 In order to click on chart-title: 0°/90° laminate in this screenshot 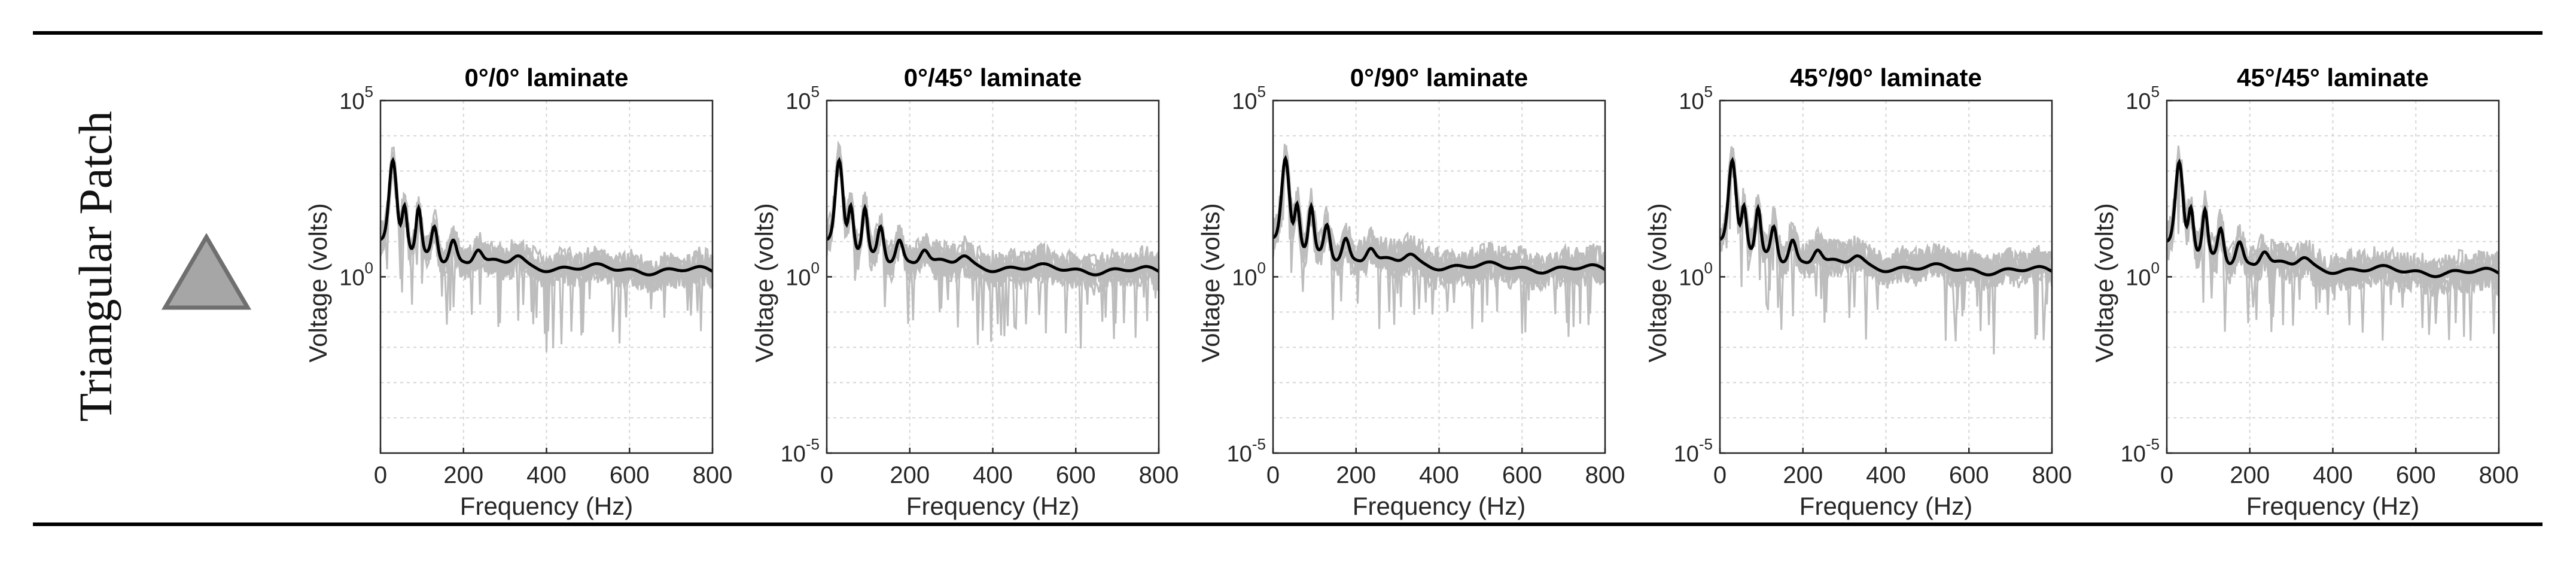, I will do `click(1439, 78)`.